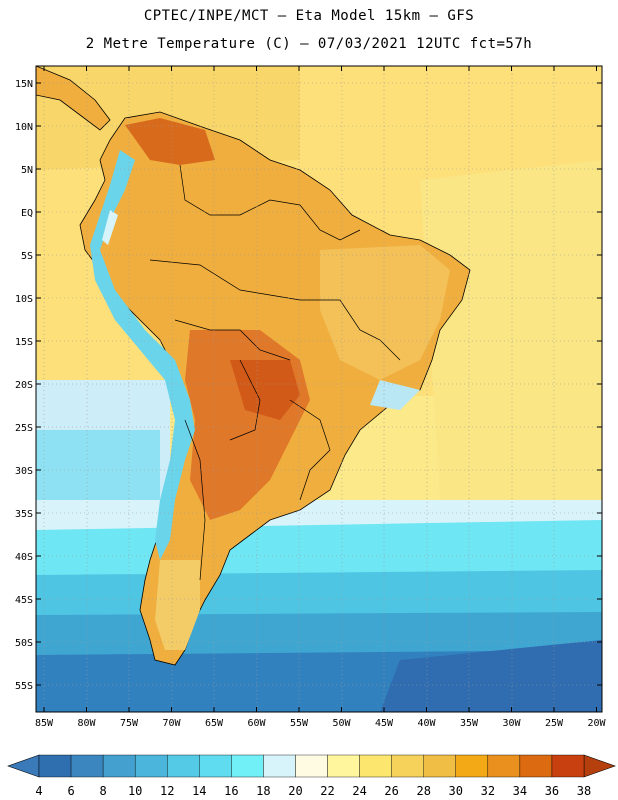 Image resolution: width=618 pixels, height=800 pixels. Describe the element at coordinates (86, 723) in the screenshot. I see `lon-label: 80W` at that location.